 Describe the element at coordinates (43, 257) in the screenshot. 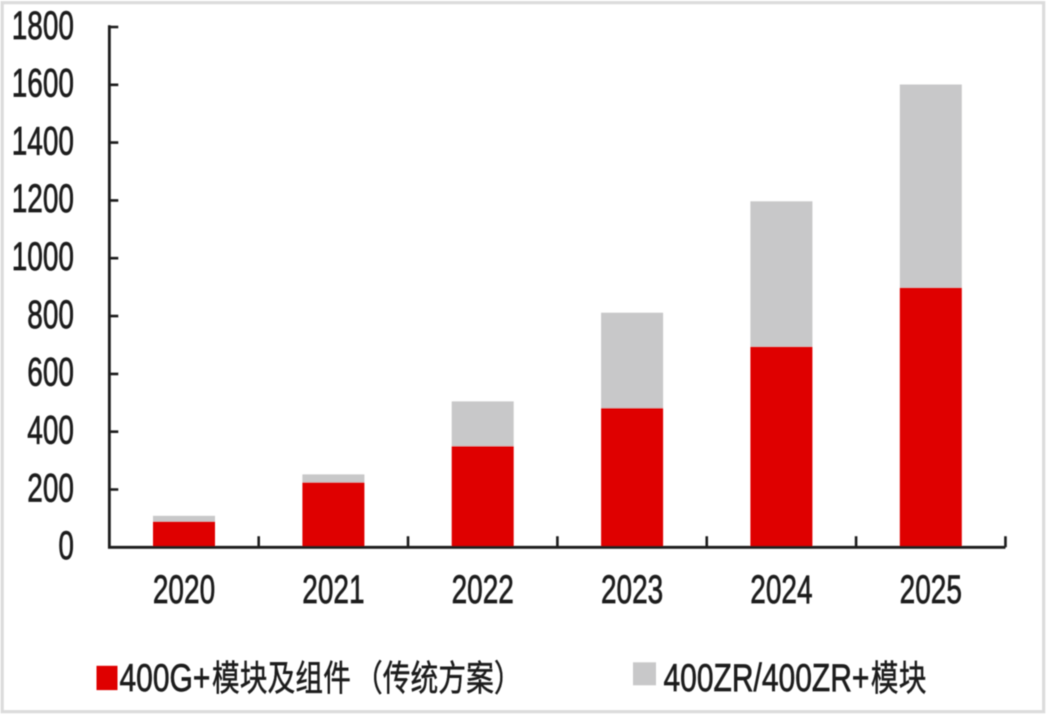

I see `svg-text: 1000` at that location.